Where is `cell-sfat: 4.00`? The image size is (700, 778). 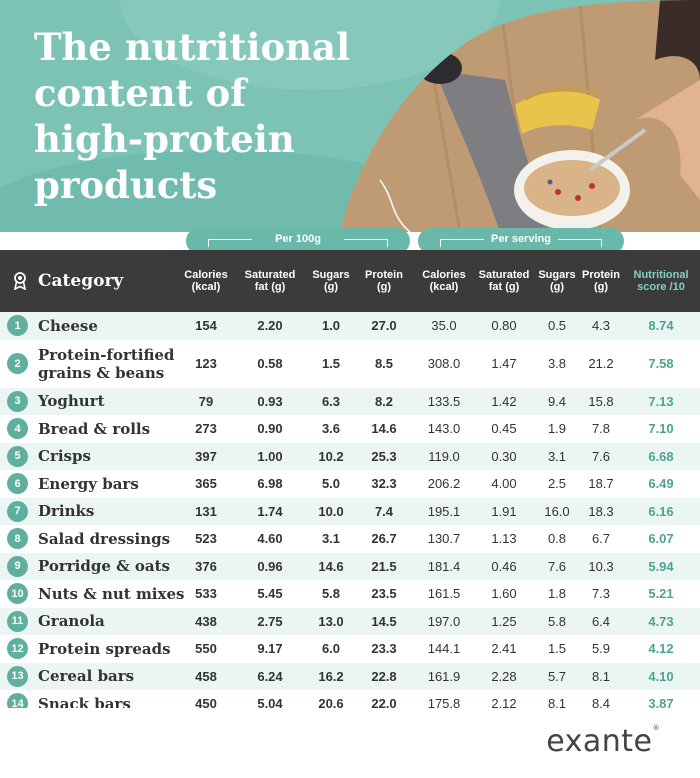
cell-sfat: 4.00 is located at coordinates (504, 484).